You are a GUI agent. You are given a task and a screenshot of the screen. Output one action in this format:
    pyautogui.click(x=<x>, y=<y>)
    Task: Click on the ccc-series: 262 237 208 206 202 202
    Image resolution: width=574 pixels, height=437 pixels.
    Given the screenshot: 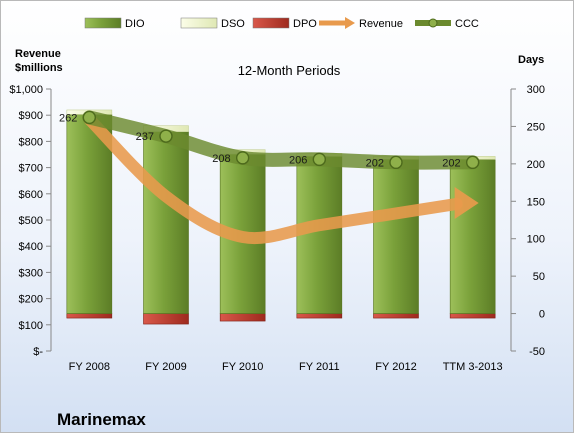 What is the action you would take?
    pyautogui.click(x=269, y=140)
    